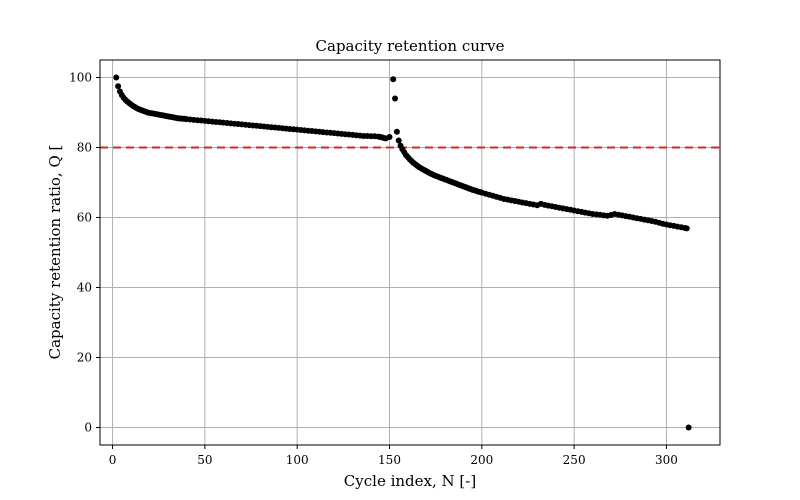 This screenshot has width=800, height=500. What do you see at coordinates (666, 460) in the screenshot?
I see `x-tick-label: 300` at bounding box center [666, 460].